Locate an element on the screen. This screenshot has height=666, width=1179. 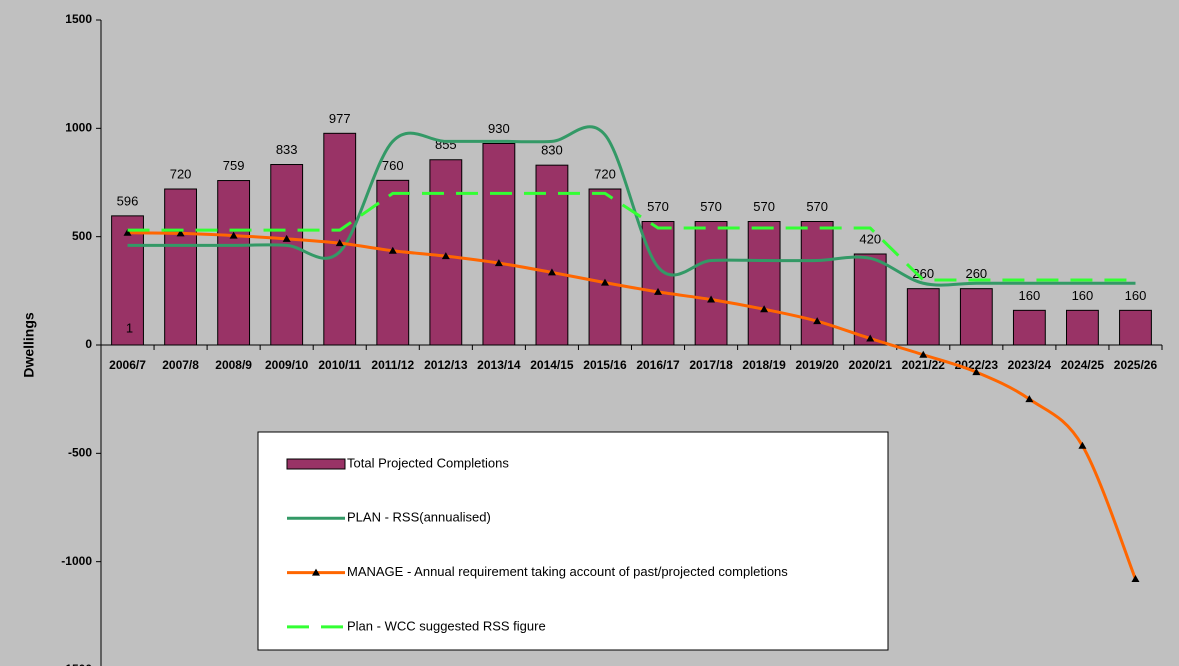
data-label: 930 is located at coordinates (499, 128).